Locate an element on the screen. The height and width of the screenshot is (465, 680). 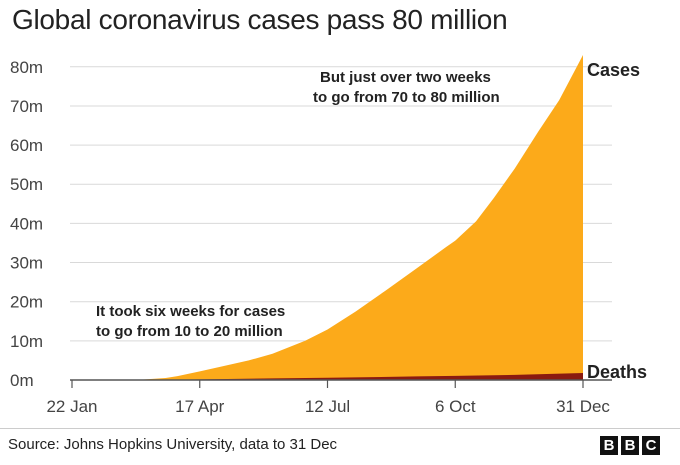
y-tick-label: 30m is located at coordinates (26, 263).